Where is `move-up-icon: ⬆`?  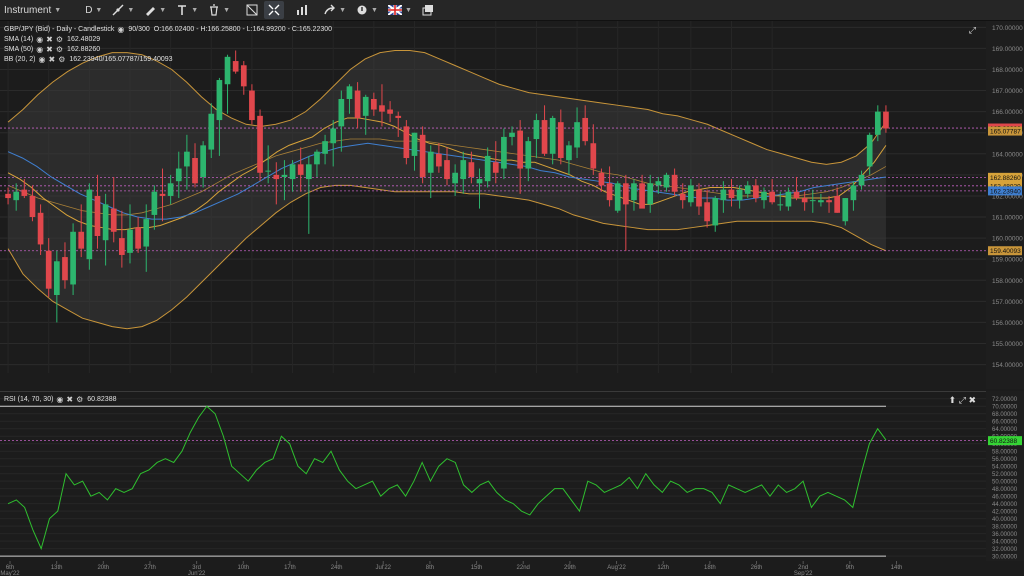
move-up-icon: ⬆ is located at coordinates (952, 400).